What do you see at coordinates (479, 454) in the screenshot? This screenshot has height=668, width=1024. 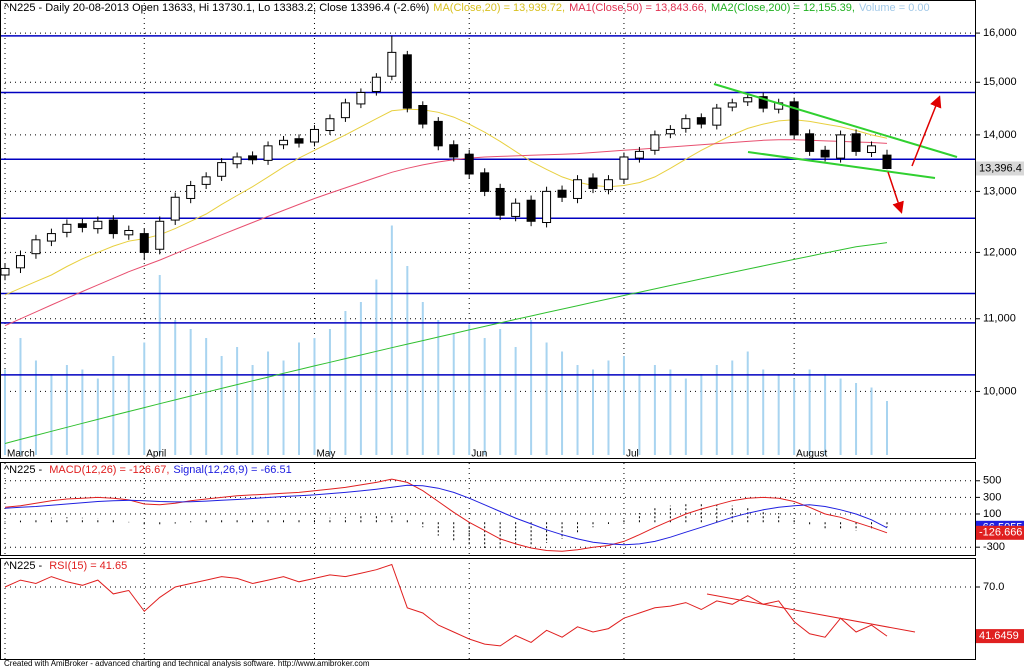 I see `x-tick-label: Jun` at bounding box center [479, 454].